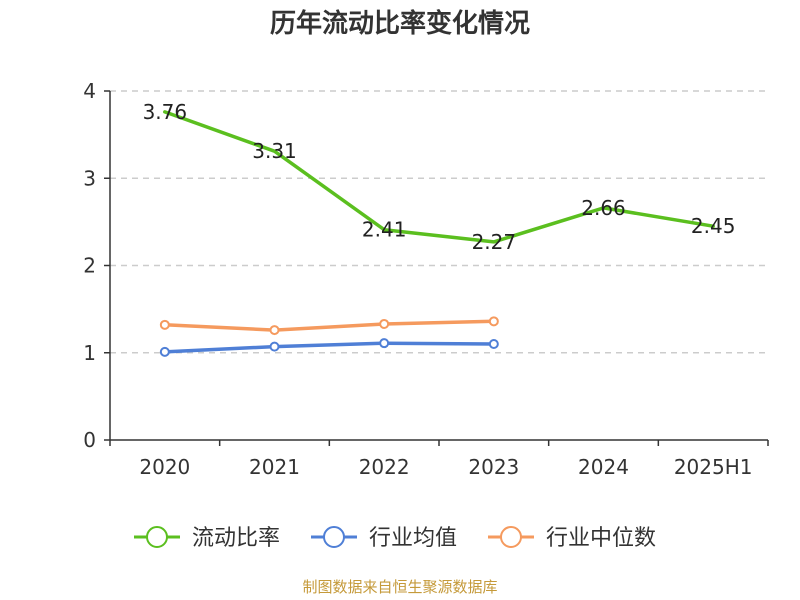 The height and width of the screenshot is (600, 800). What do you see at coordinates (274, 151) in the screenshot?
I see `data-label: 3.31` at bounding box center [274, 151].